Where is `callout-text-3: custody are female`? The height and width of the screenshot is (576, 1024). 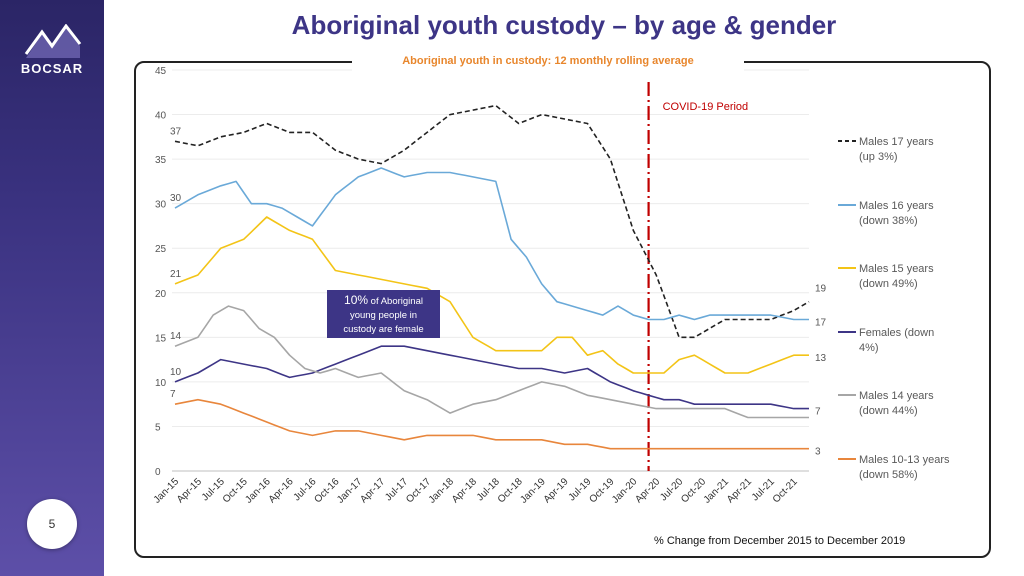 callout-text-3: custody are female is located at coordinates (383, 329).